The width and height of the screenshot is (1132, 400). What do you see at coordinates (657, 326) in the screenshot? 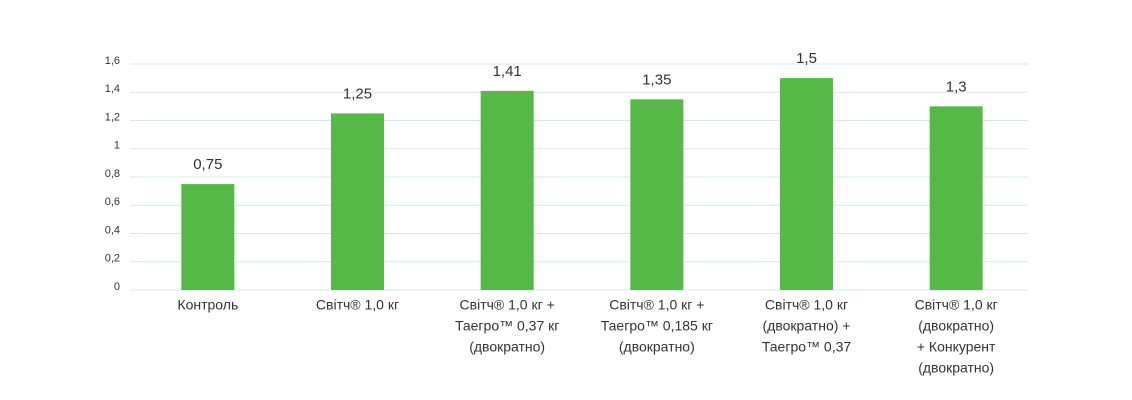
I see `x-tick-label: Таегро™ 0,185 кг` at bounding box center [657, 326].